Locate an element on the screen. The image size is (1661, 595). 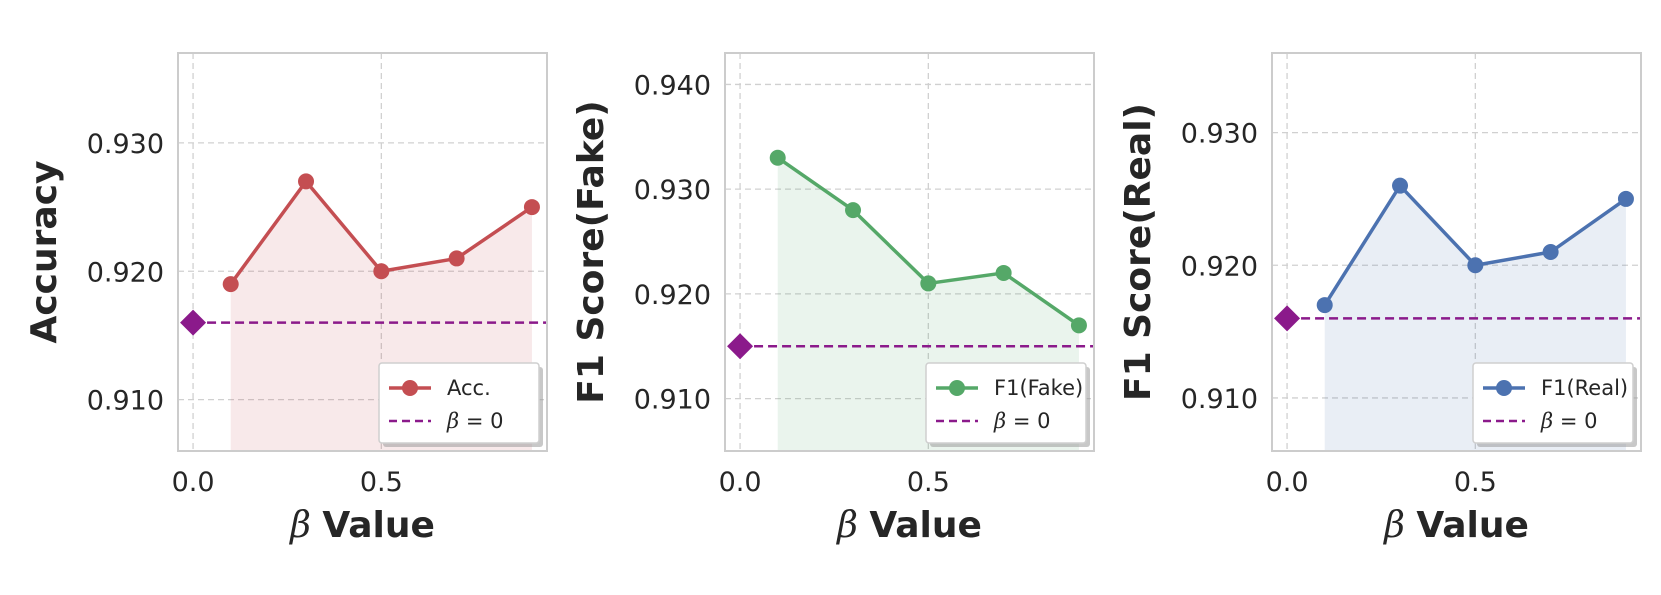
y-axis-label: Accuracy is located at coordinates (44, 251).